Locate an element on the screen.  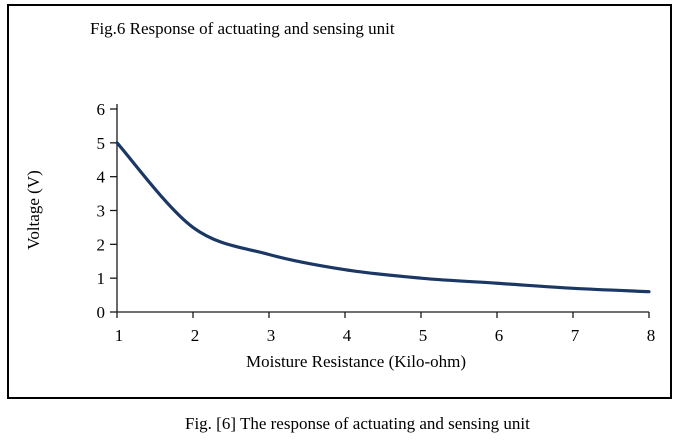
y-tick-label: 6 is located at coordinates (101, 109).